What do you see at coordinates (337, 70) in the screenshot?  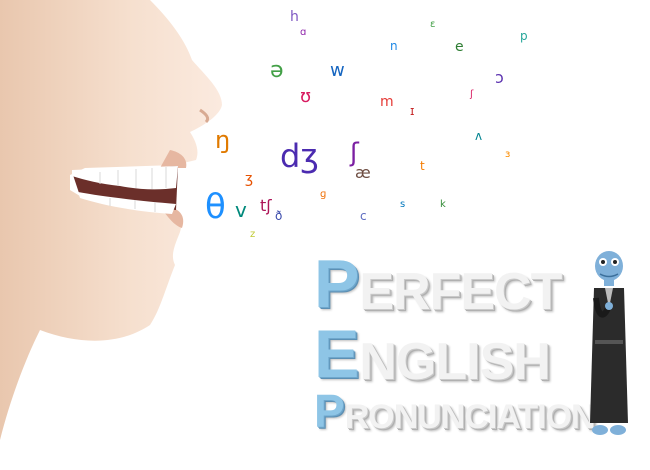 I see `phonetic-symbol: w` at bounding box center [337, 70].